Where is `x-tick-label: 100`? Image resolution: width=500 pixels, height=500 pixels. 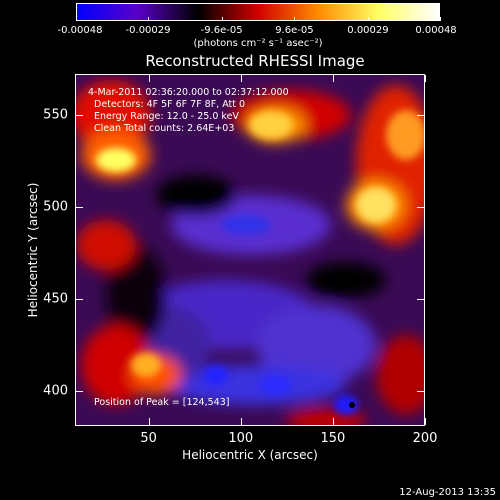
x-tick-label: 100 is located at coordinates (241, 438).